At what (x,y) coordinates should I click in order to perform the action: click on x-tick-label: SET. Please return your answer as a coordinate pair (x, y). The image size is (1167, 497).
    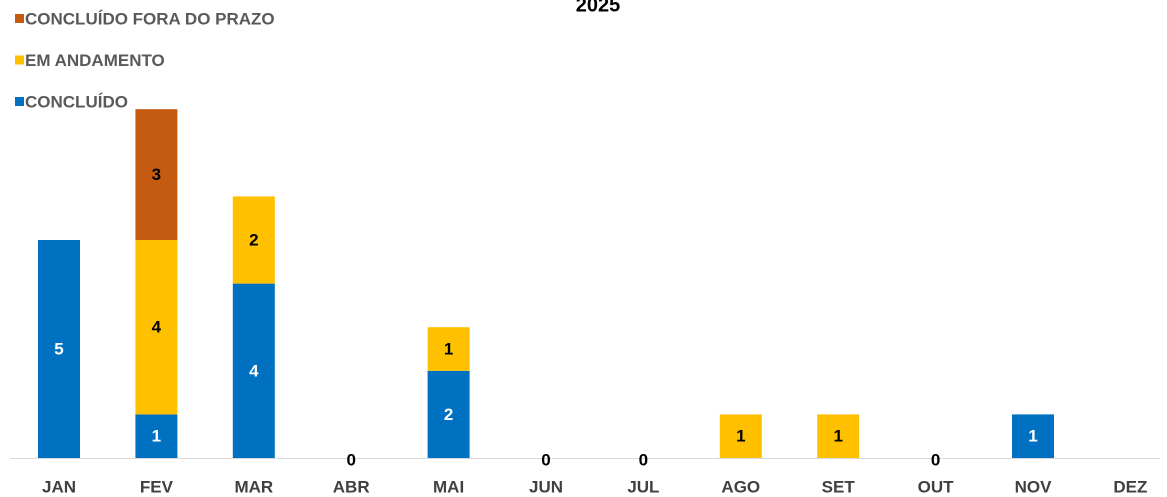
    Looking at the image, I should click on (839, 486).